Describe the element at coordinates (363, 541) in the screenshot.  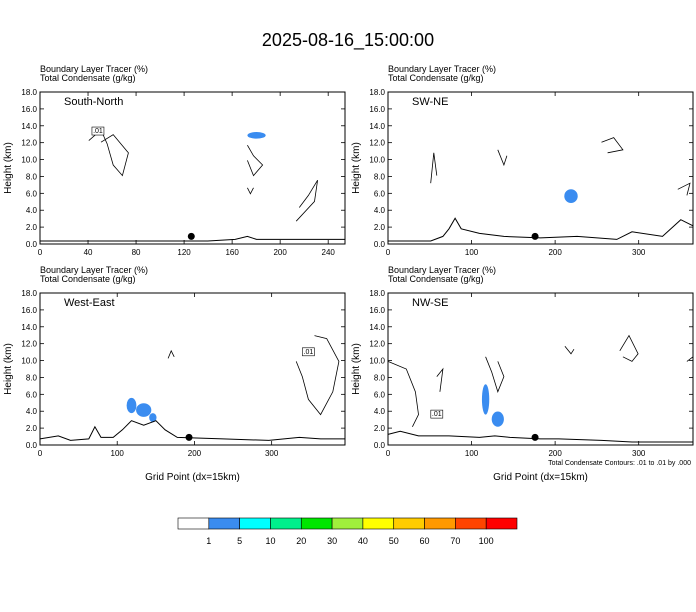
I see `colorbar-label: 40` at that location.